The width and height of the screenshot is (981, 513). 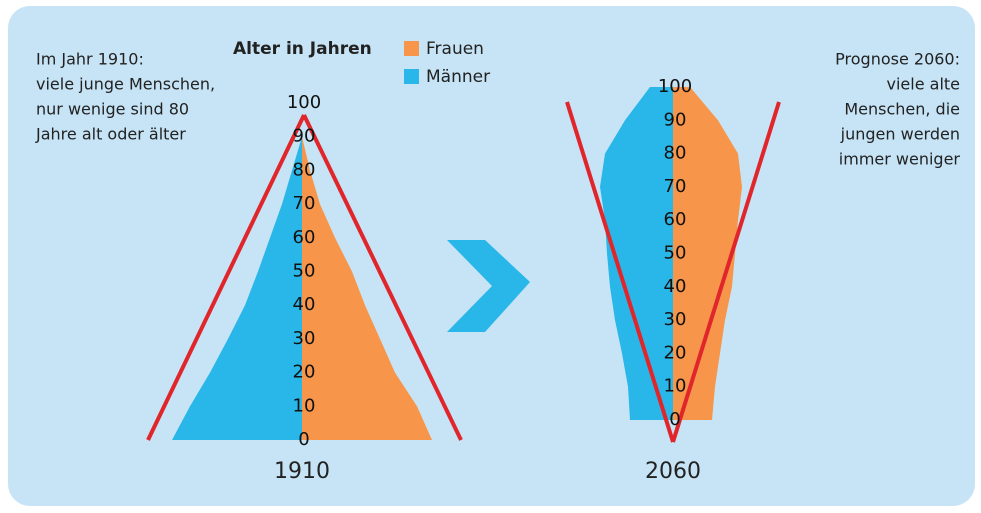 What do you see at coordinates (112, 109) in the screenshot?
I see `annotation: nur wenige sind 80` at bounding box center [112, 109].